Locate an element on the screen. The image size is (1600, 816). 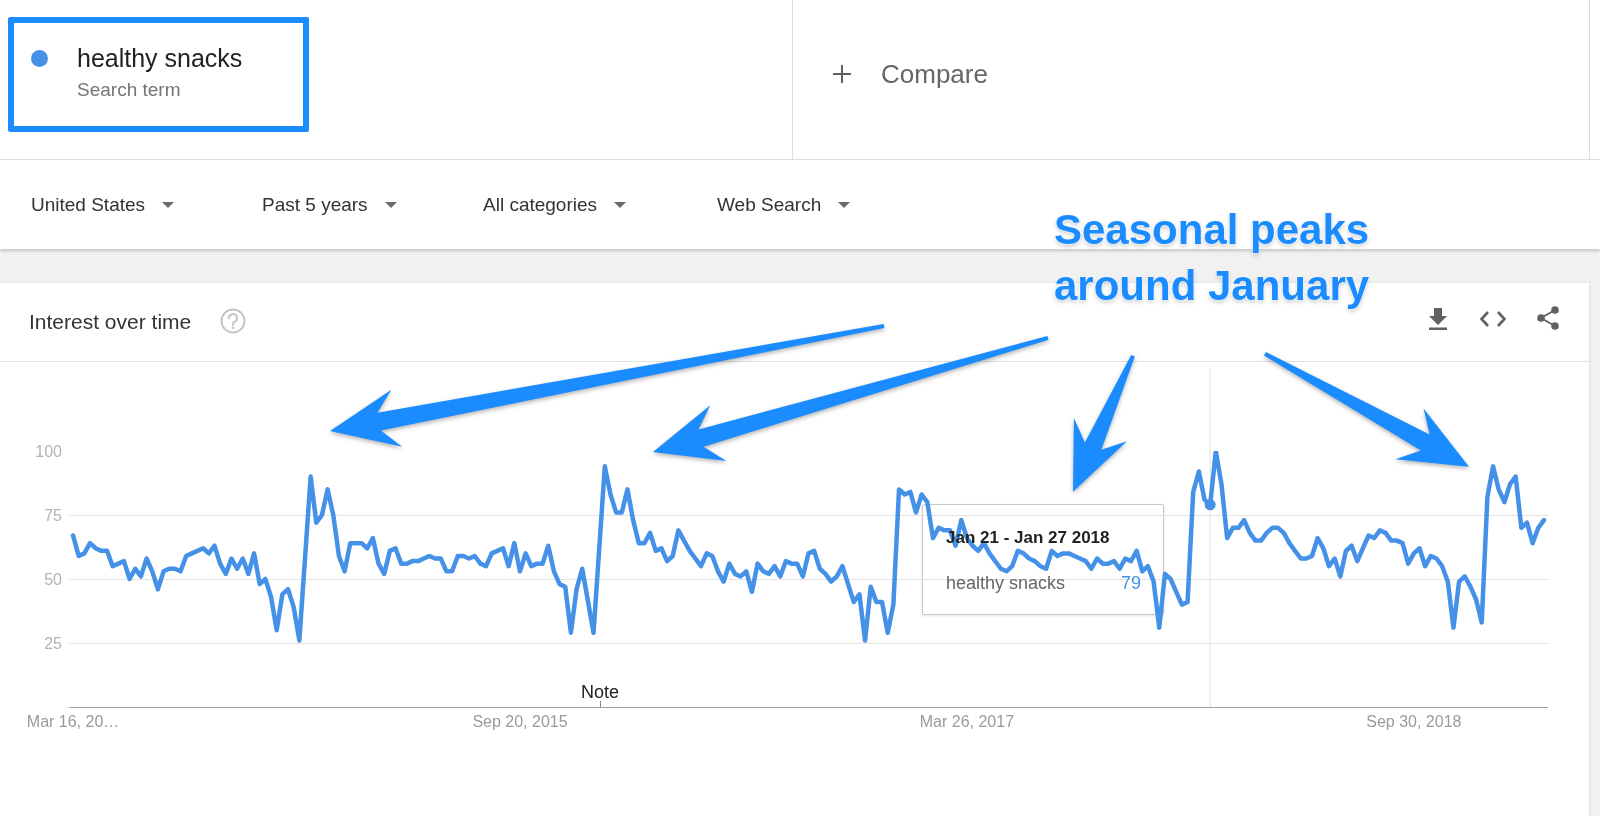
y-tick-label: 75 is located at coordinates (53, 515).